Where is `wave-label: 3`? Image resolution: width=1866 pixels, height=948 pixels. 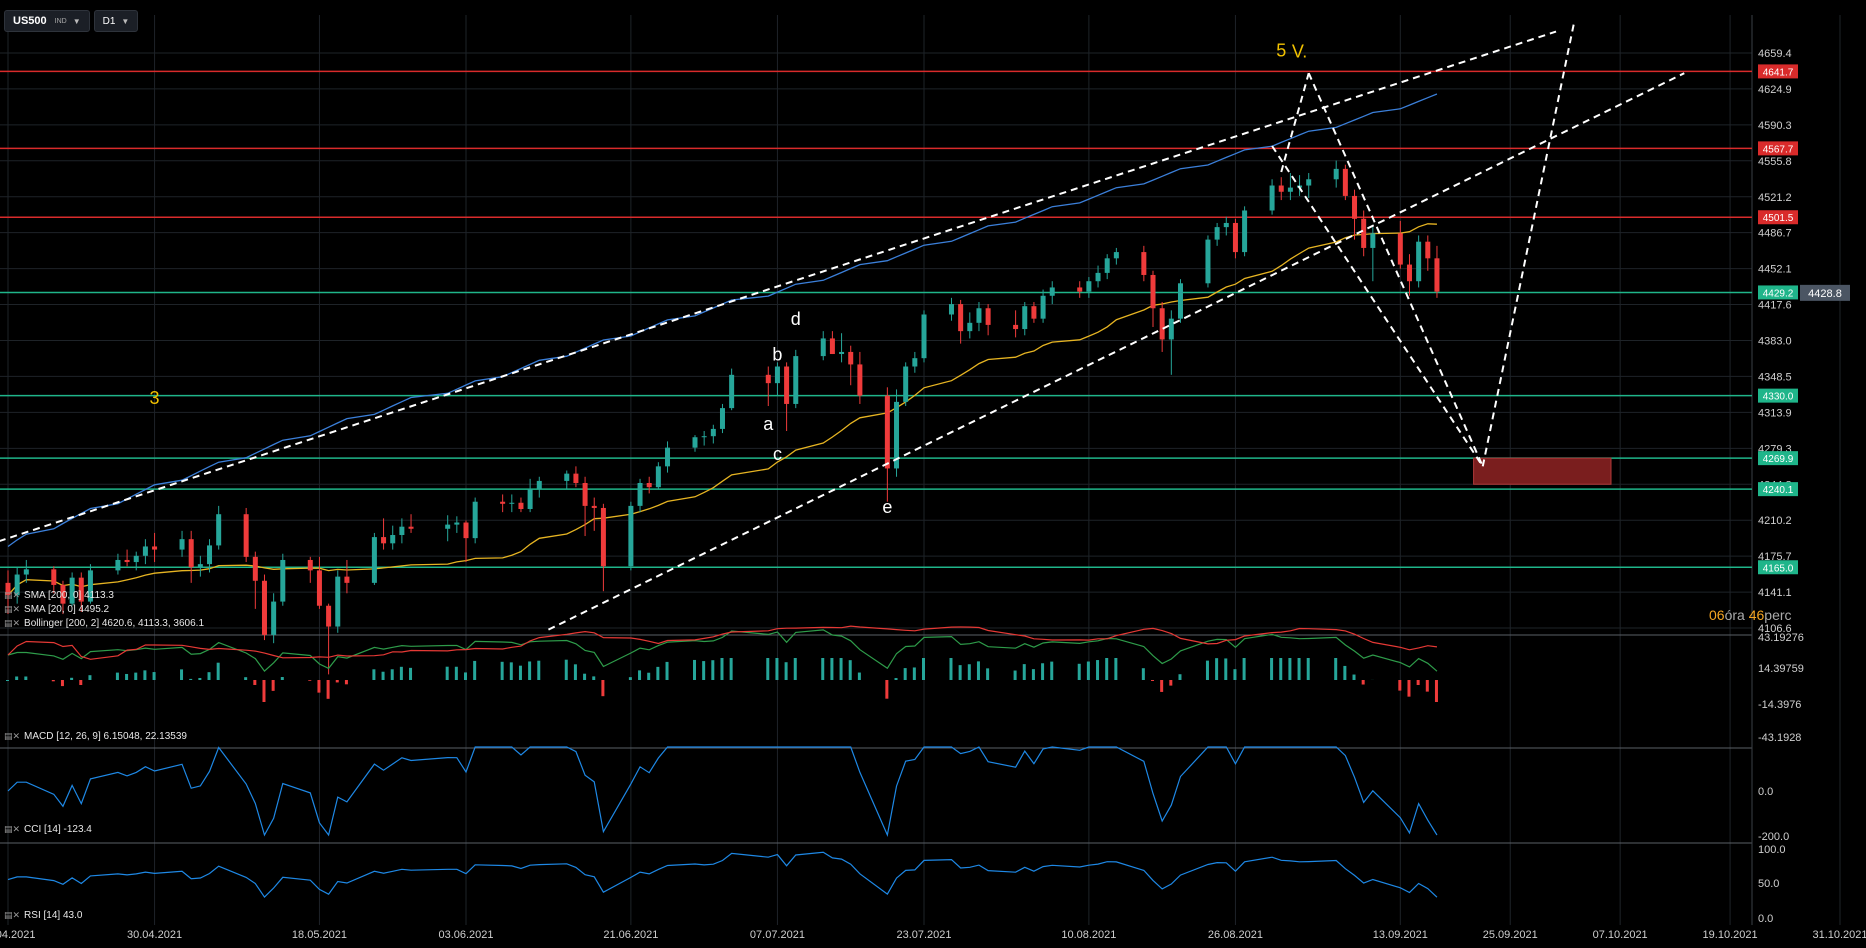
wave-label: 3 is located at coordinates (155, 398).